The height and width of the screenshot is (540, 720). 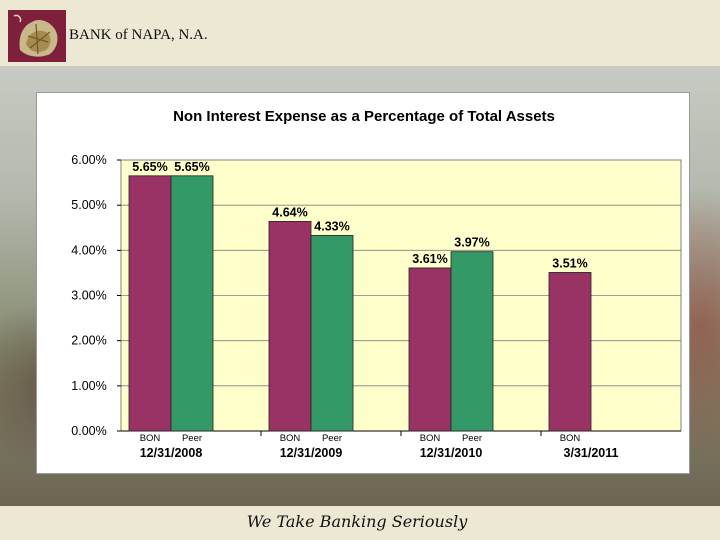 What do you see at coordinates (88, 160) in the screenshot?
I see `y-tick-label: 6.00%` at bounding box center [88, 160].